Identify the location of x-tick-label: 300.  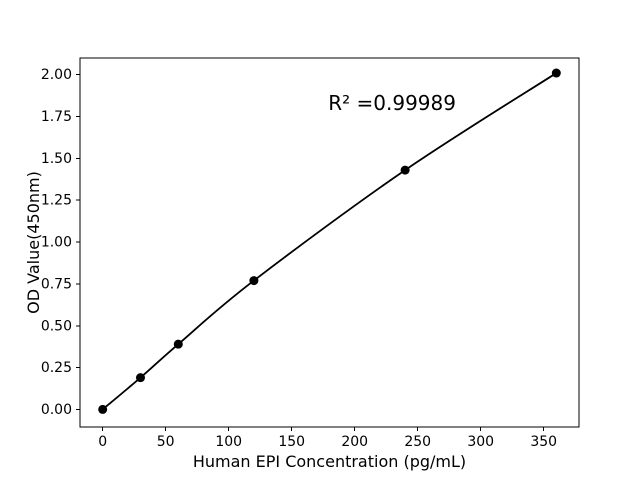
(480, 442).